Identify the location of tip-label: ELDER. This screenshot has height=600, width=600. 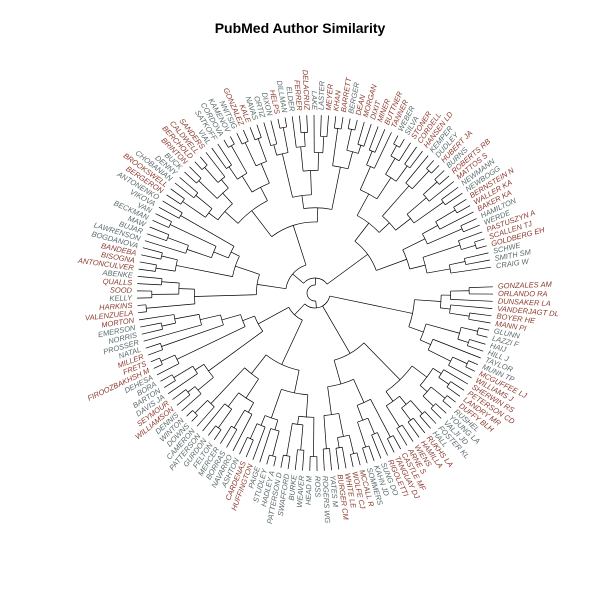
(290, 99).